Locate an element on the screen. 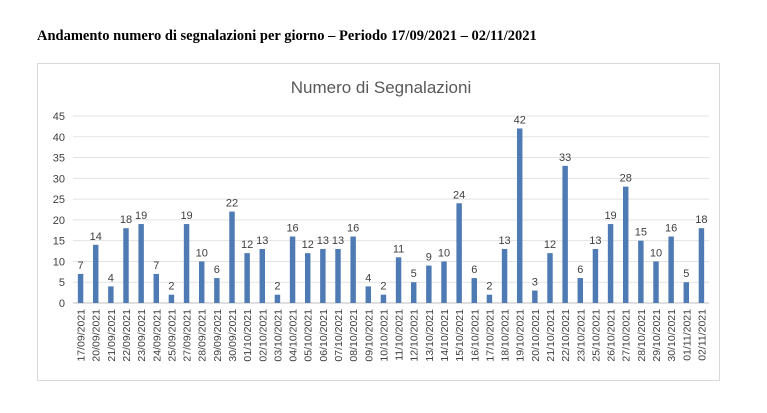  x-tick-label: 22/10/2021 is located at coordinates (566, 335).